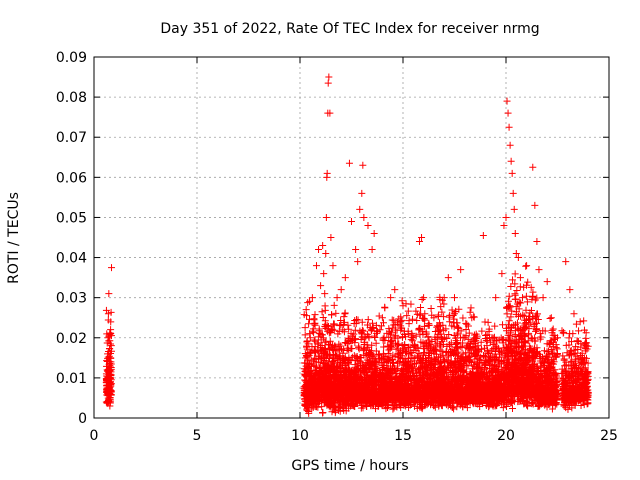  Describe the element at coordinates (609, 436) in the screenshot. I see `x-tick-label: 25` at that location.